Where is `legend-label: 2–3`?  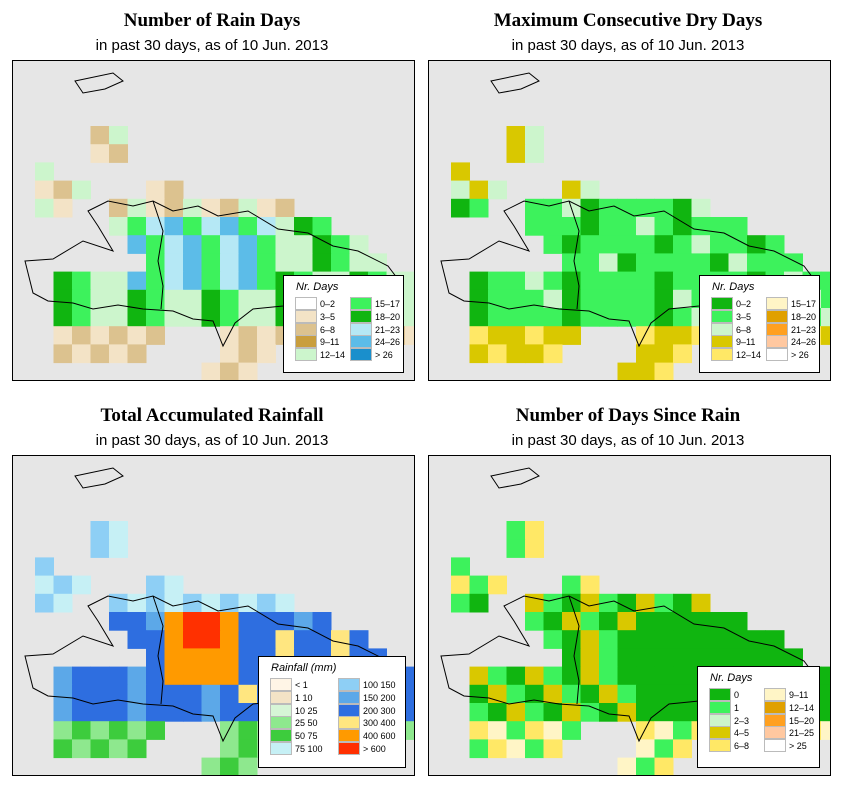
legend-label: 2–3 is located at coordinates (742, 720).